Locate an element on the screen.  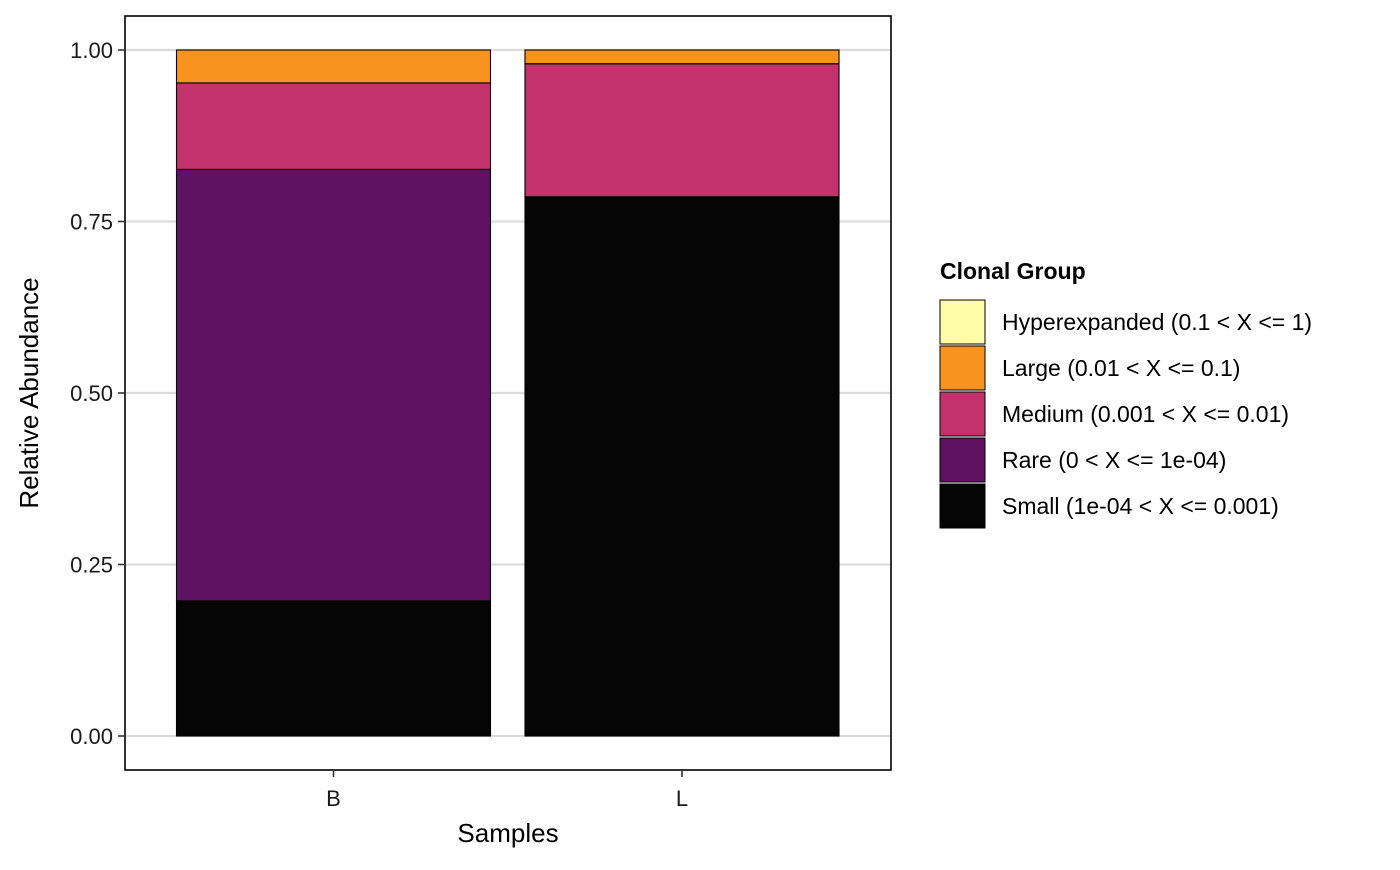
legend-label-3: Rare (0 < X <= 1e-04) is located at coordinates (1114, 460).